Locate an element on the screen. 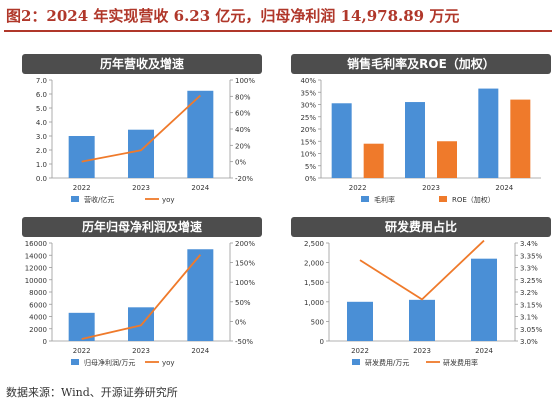 This screenshot has height=405, width=556. panel-title: 历年营收及增速 is located at coordinates (142, 64).